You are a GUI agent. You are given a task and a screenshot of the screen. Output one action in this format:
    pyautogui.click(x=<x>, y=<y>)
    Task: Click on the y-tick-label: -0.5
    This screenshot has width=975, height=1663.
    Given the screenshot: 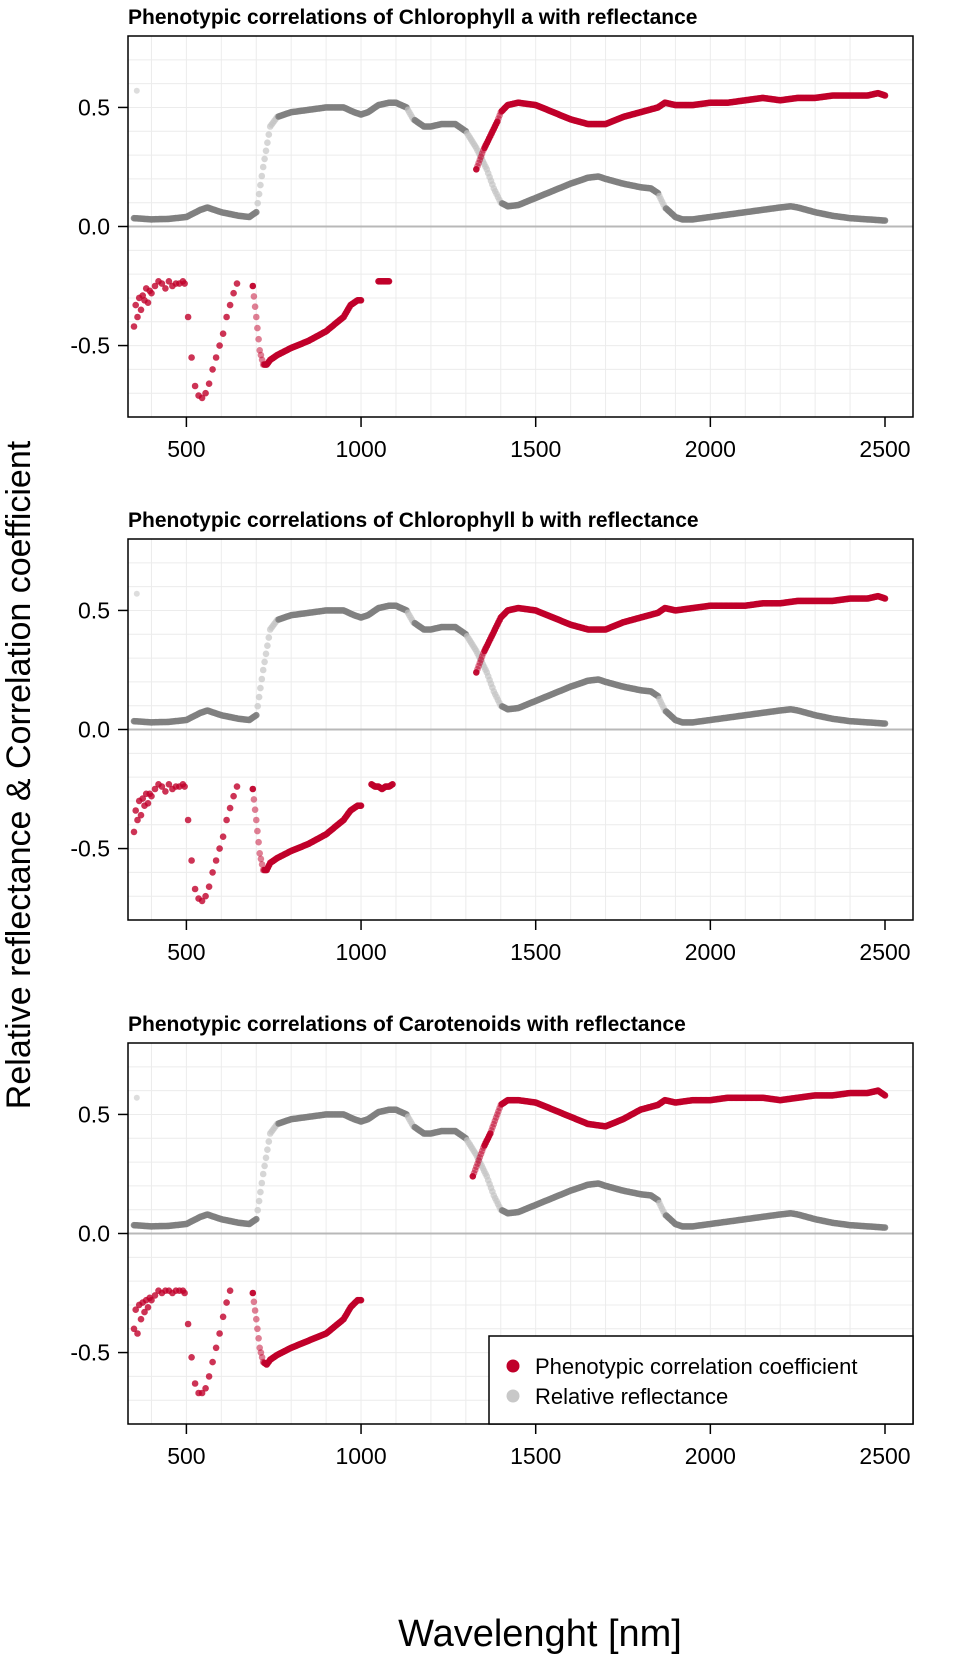 What is the action you would take?
    pyautogui.click(x=90, y=1353)
    